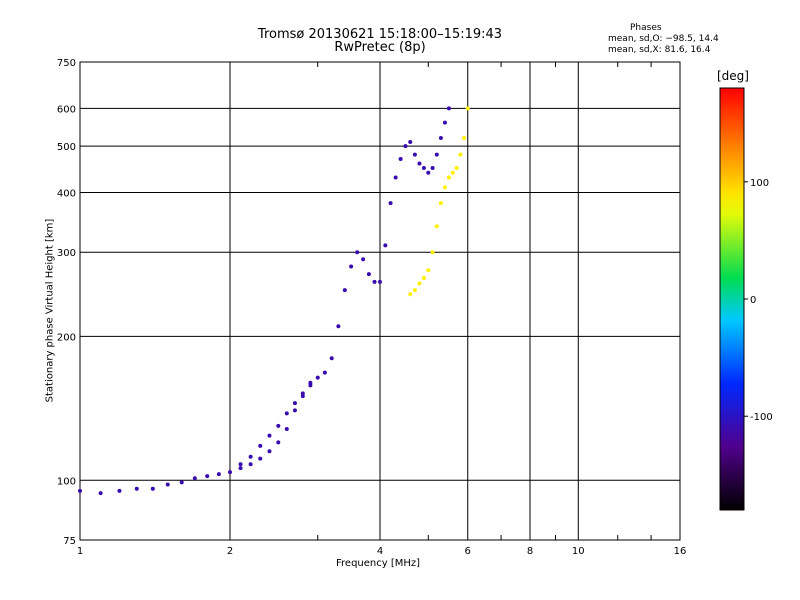 Image resolution: width=800 pixels, height=600 pixels. Describe the element at coordinates (659, 50) in the screenshot. I see `stats-x-mode: mean, sd,X: 81.6, 16.4` at that location.